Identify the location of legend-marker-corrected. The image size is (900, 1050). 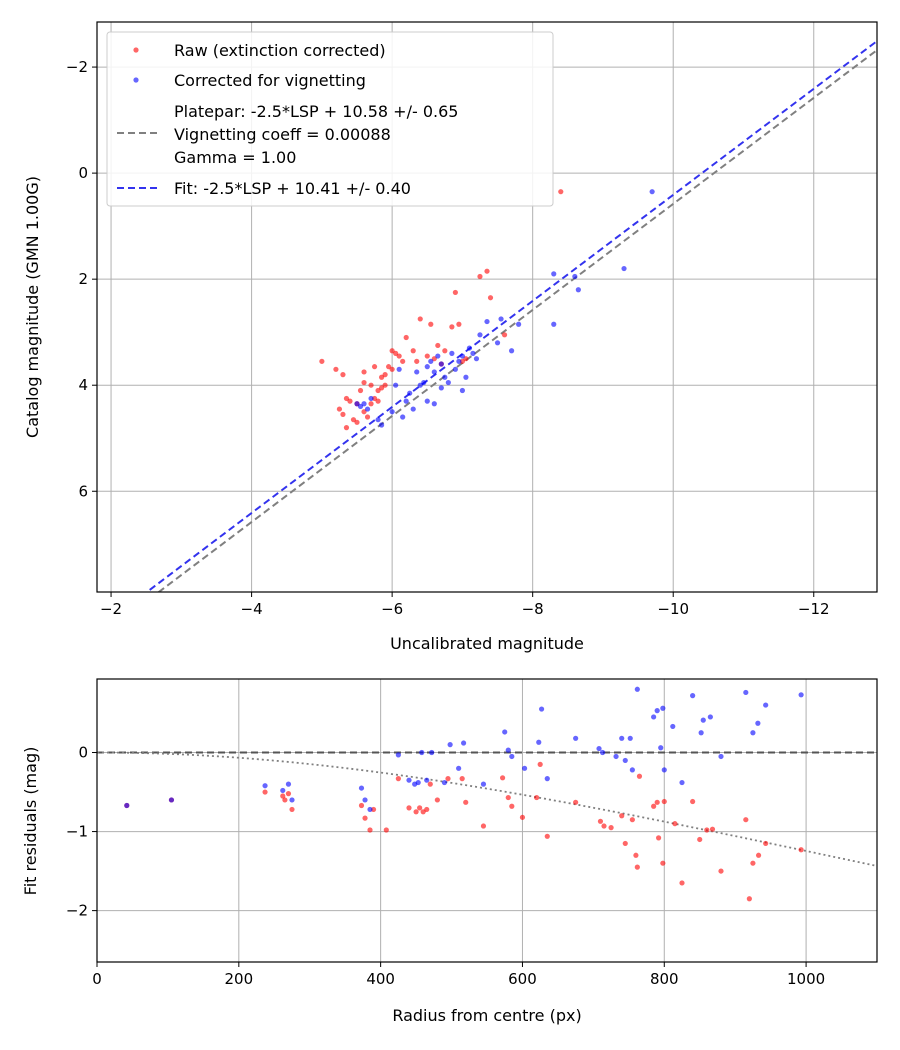
(136, 80).